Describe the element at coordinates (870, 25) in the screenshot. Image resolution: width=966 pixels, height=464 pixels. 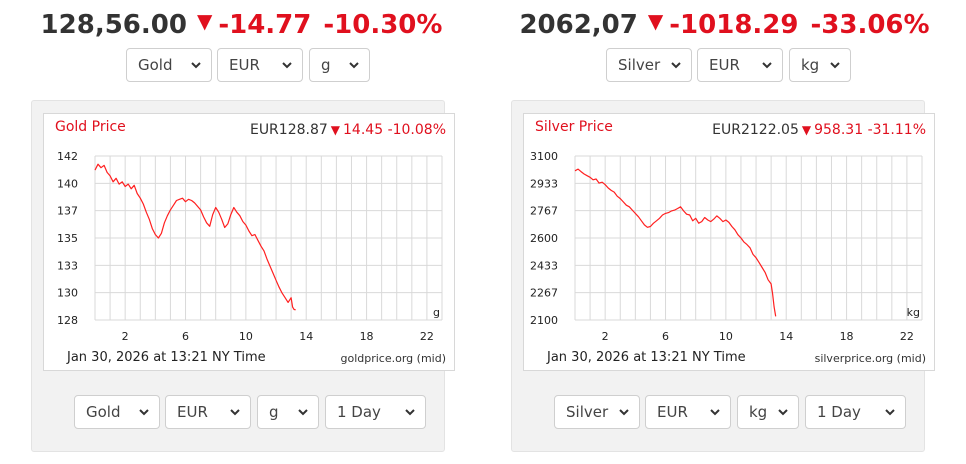
I see `silver-change-percent: -33.06%` at that location.